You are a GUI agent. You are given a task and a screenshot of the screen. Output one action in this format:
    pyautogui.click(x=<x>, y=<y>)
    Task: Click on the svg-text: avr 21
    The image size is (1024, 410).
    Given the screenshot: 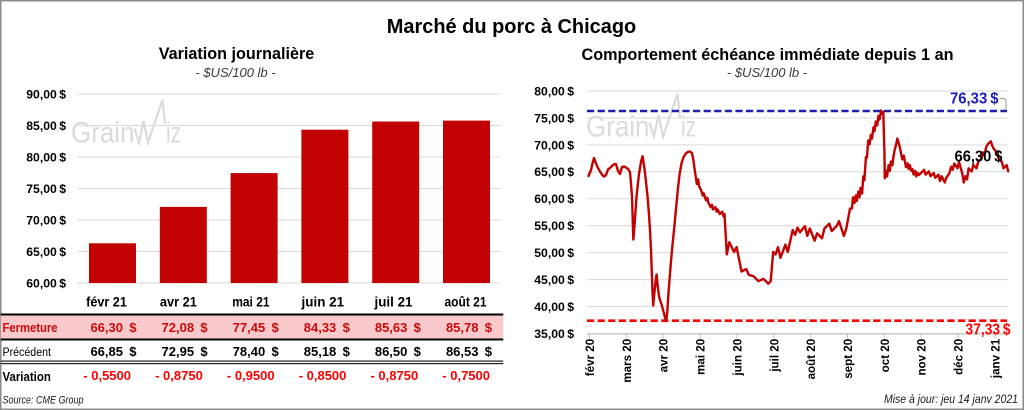 What is the action you would take?
    pyautogui.click(x=178, y=302)
    